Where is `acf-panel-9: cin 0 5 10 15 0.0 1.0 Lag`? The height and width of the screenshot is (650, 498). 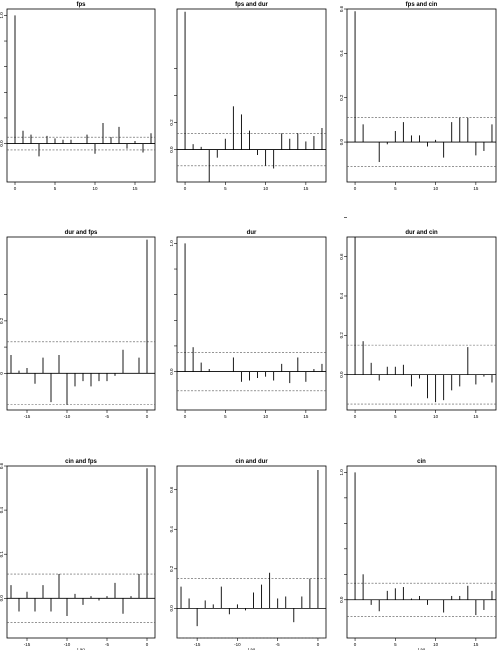
acf-panel-9: cin 0 5 10 15 0.0 1.0 Lag is located at coordinates (418, 554).